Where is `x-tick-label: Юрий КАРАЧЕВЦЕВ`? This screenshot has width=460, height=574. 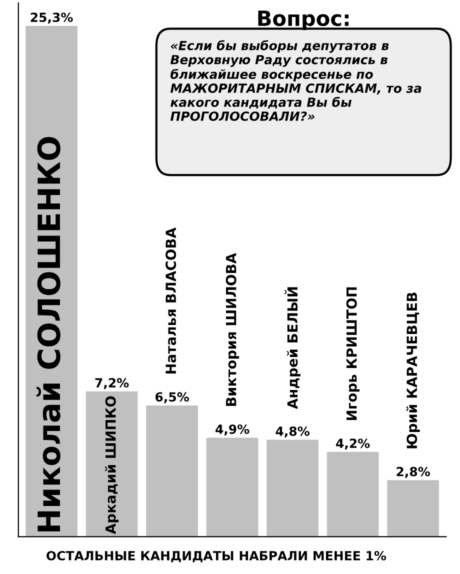 x-tick-label: Юрий КАРАЧЕВЦЕВ is located at coordinates (413, 370).